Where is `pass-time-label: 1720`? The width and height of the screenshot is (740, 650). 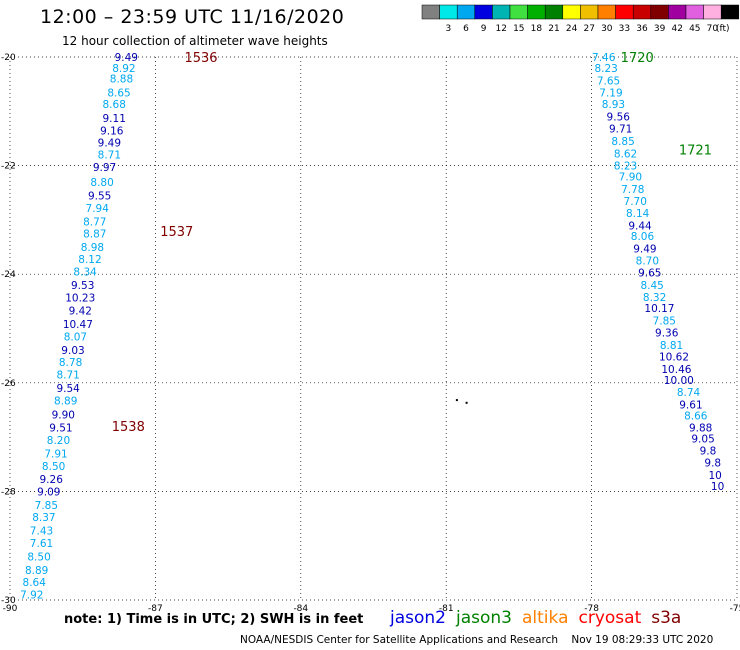 pass-time-label: 1720 is located at coordinates (637, 58).